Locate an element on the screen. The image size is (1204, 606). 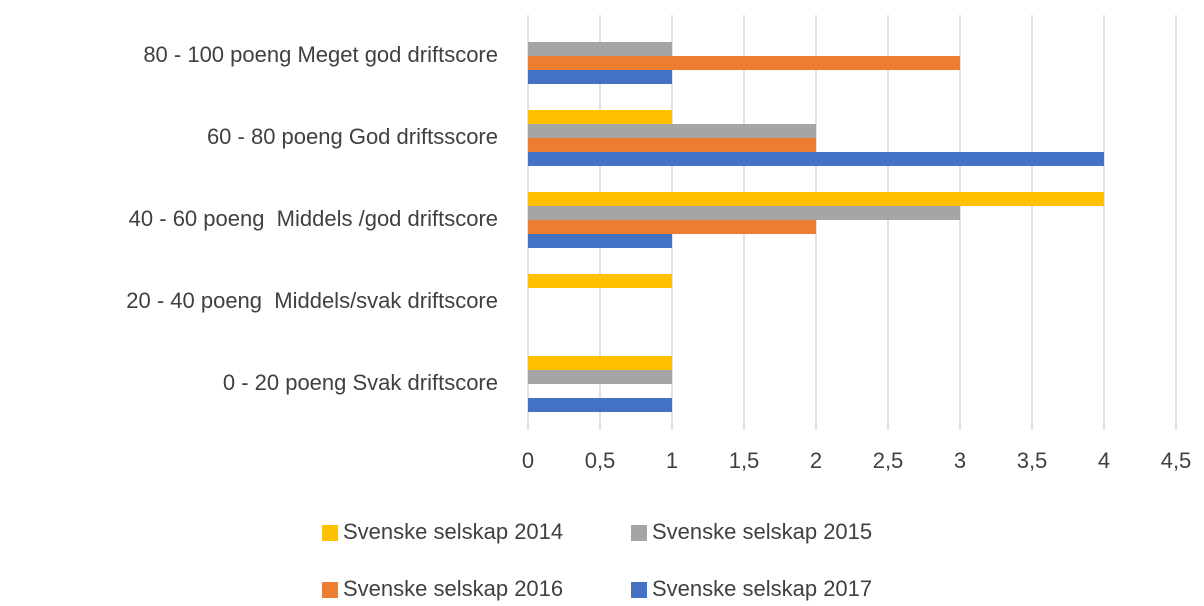
x-tick-label: 1 is located at coordinates (672, 460).